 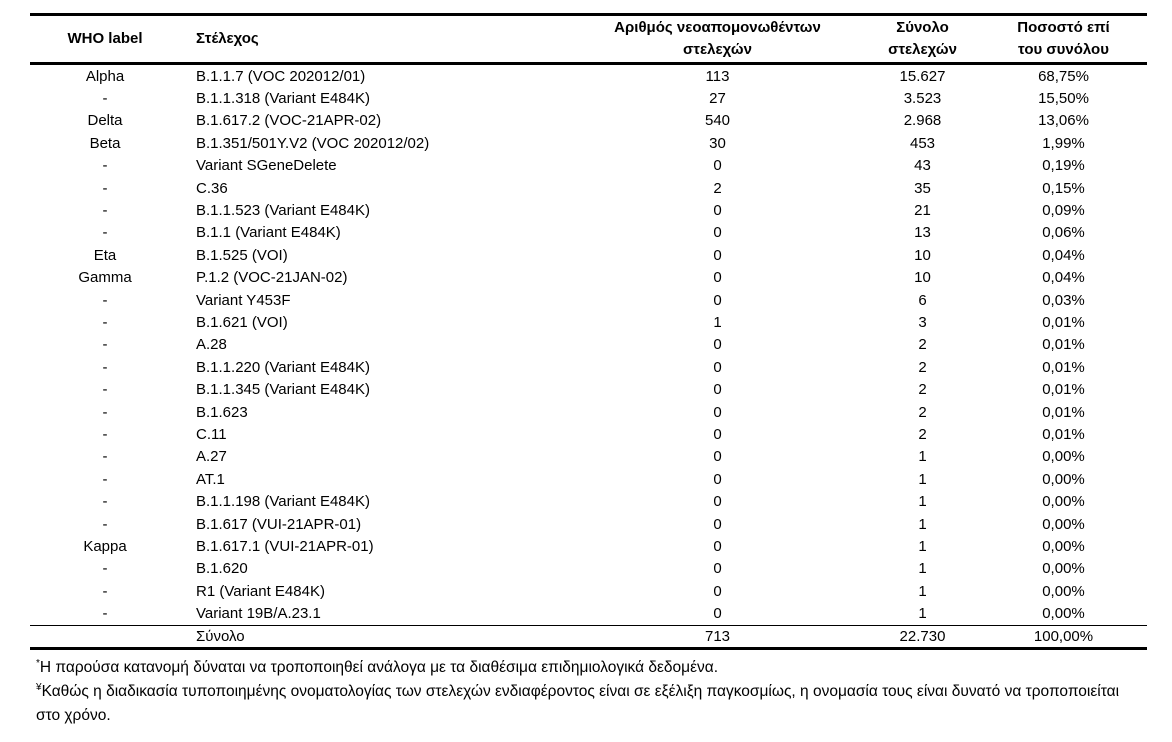 What do you see at coordinates (212, 188) in the screenshot?
I see `strain-cell: C.36` at bounding box center [212, 188].